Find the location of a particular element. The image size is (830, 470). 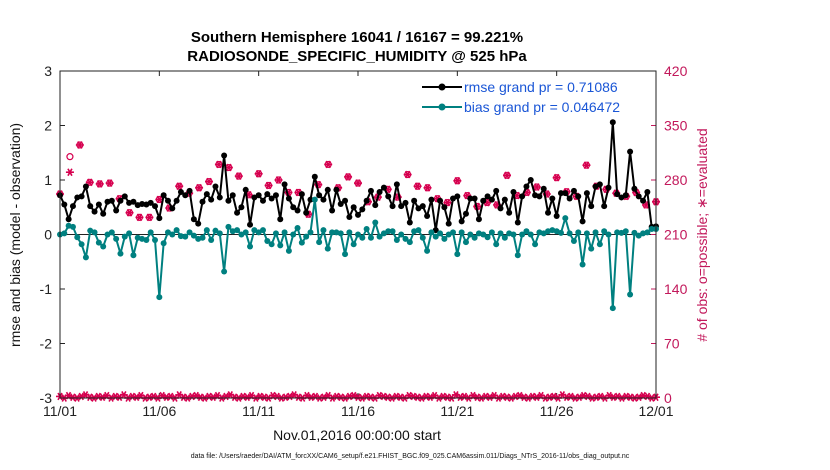

chart-subtitle: RADIOSONDE_SPECIFIC_HUMIDITY @ 525 hPa is located at coordinates (357, 56).